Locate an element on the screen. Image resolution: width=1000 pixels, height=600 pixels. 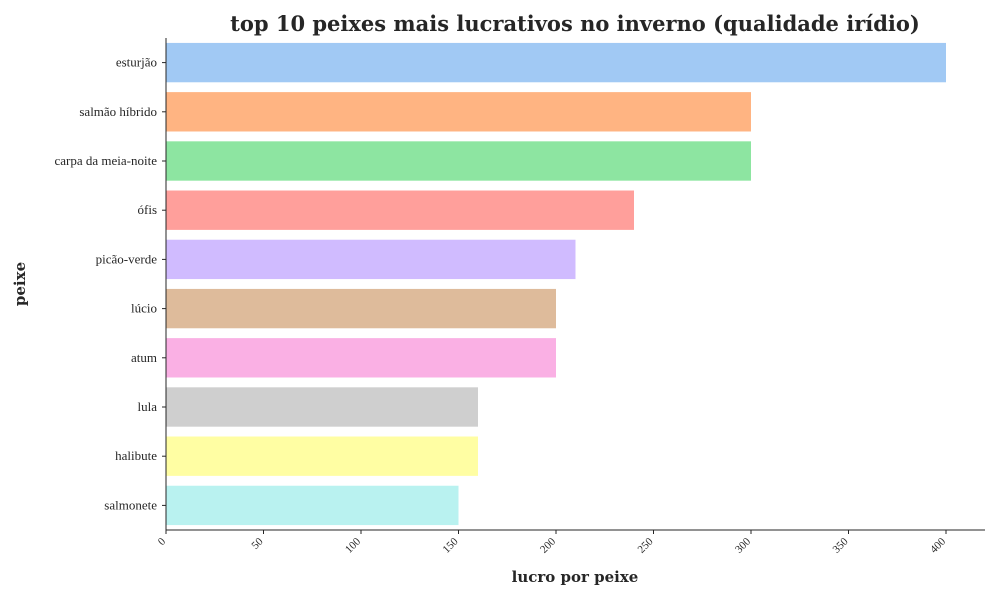
y-tick-label: carpa da meia-noite is located at coordinates (106, 160).